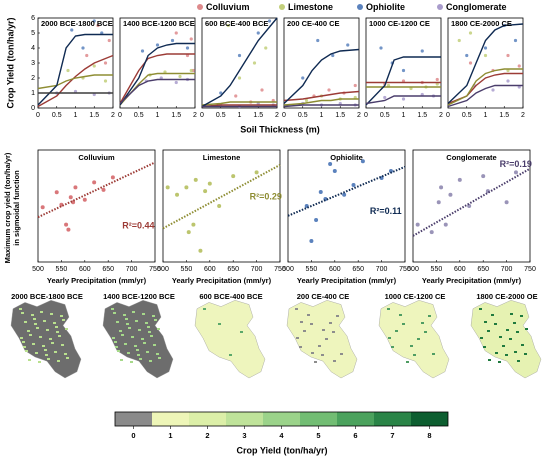  I want to click on colorbar-tick-label: 0, so click(133, 435).